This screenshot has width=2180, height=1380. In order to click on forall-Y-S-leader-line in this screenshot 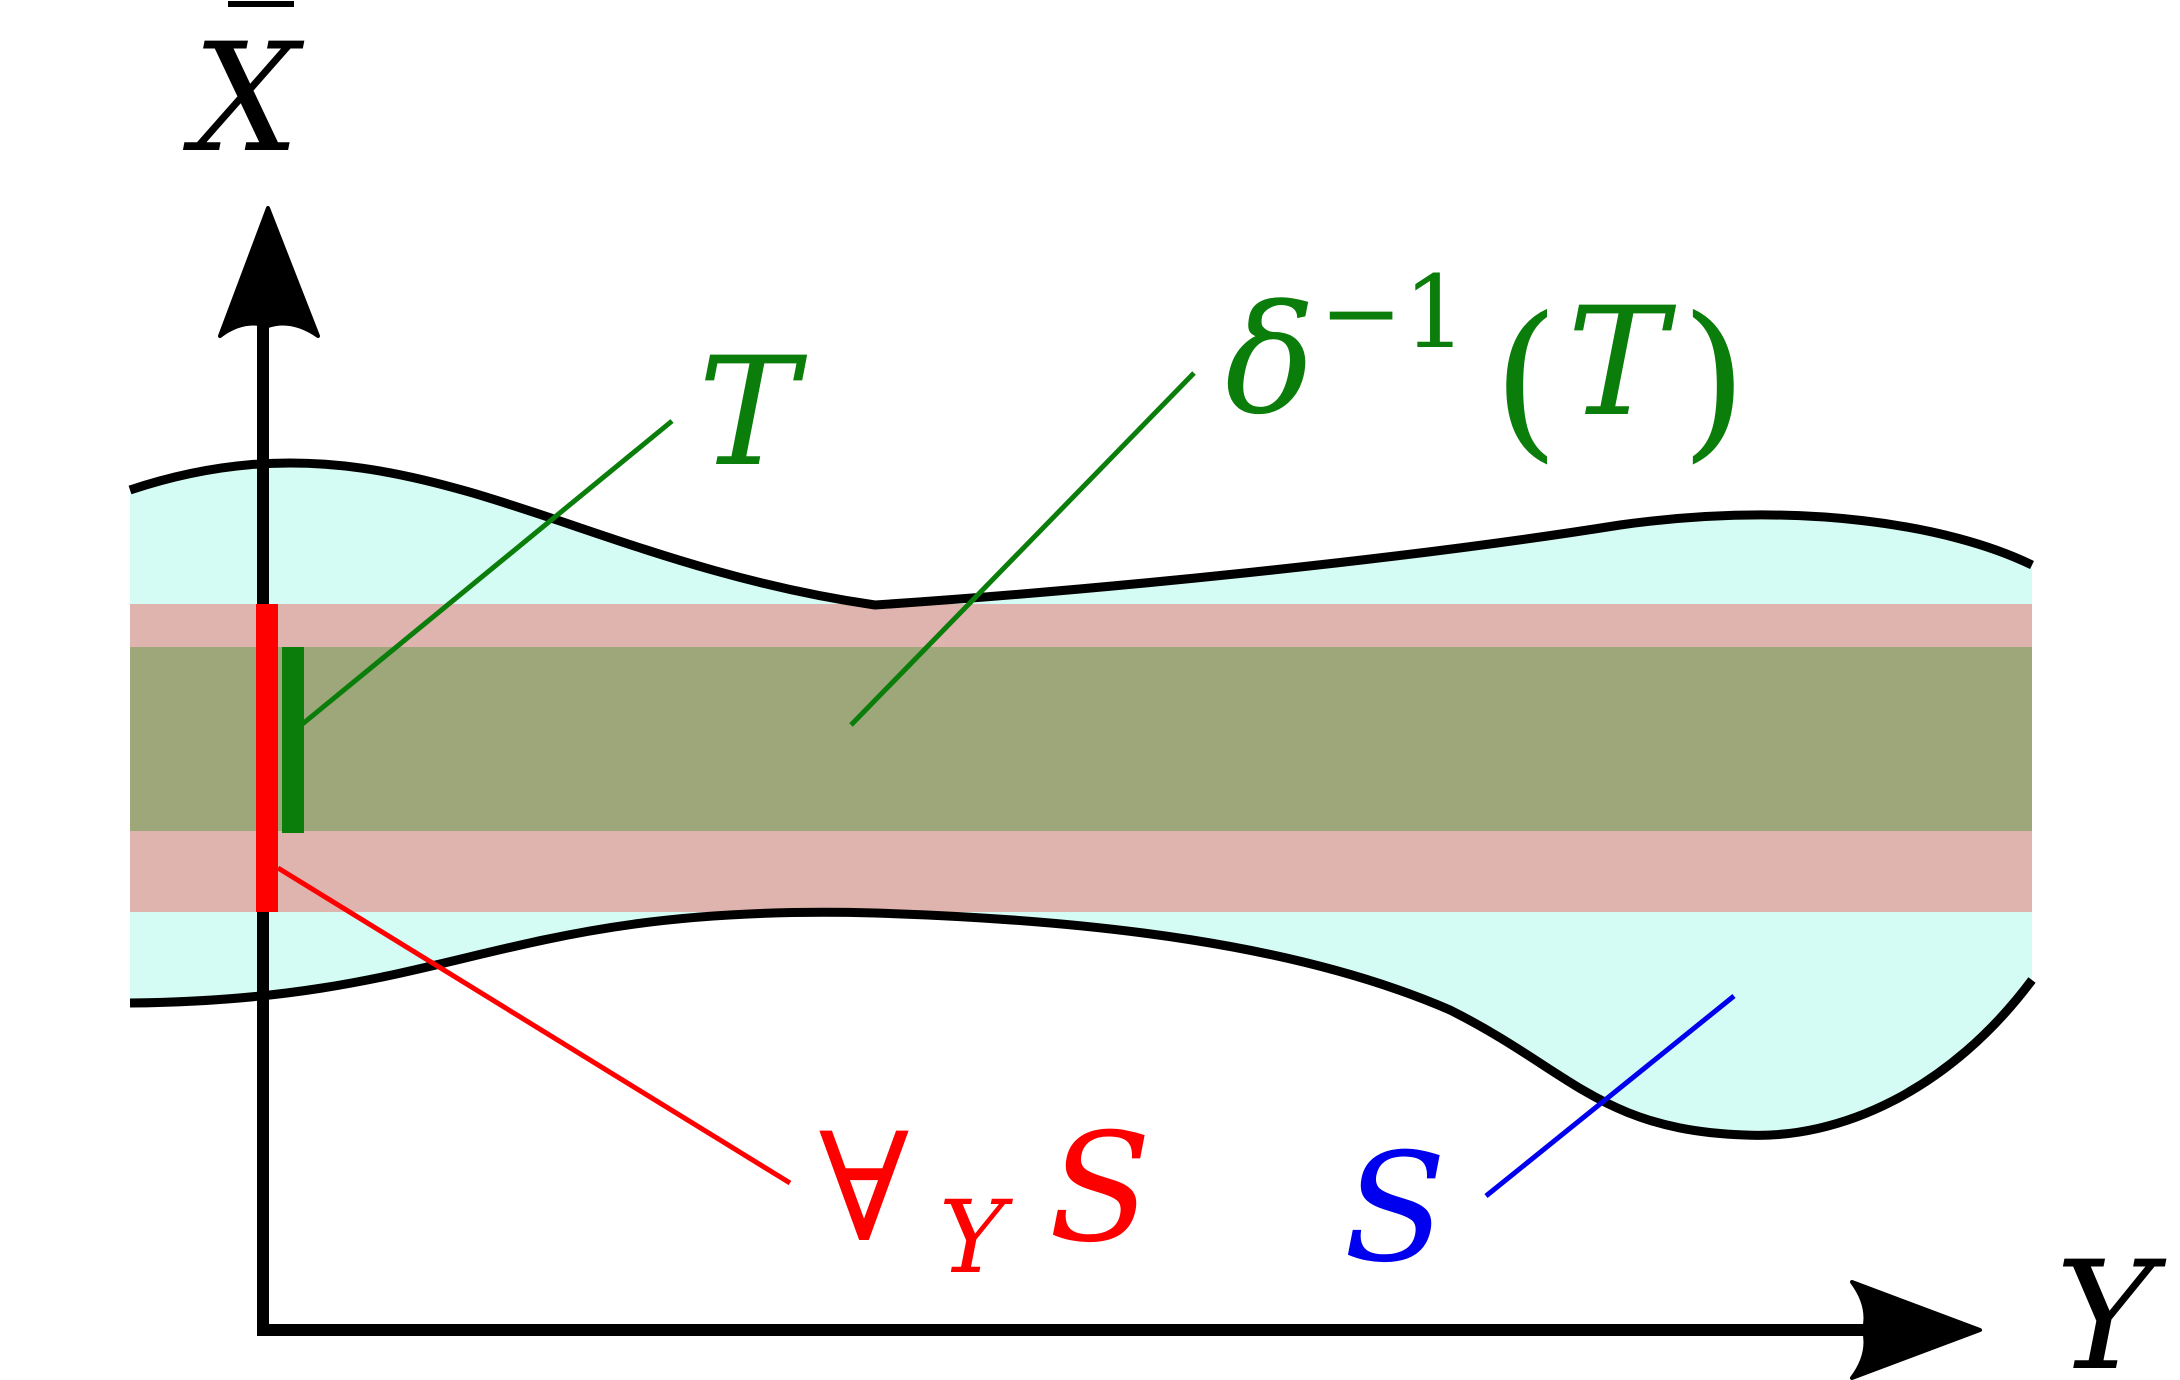, I will do `click(534, 1025)`.